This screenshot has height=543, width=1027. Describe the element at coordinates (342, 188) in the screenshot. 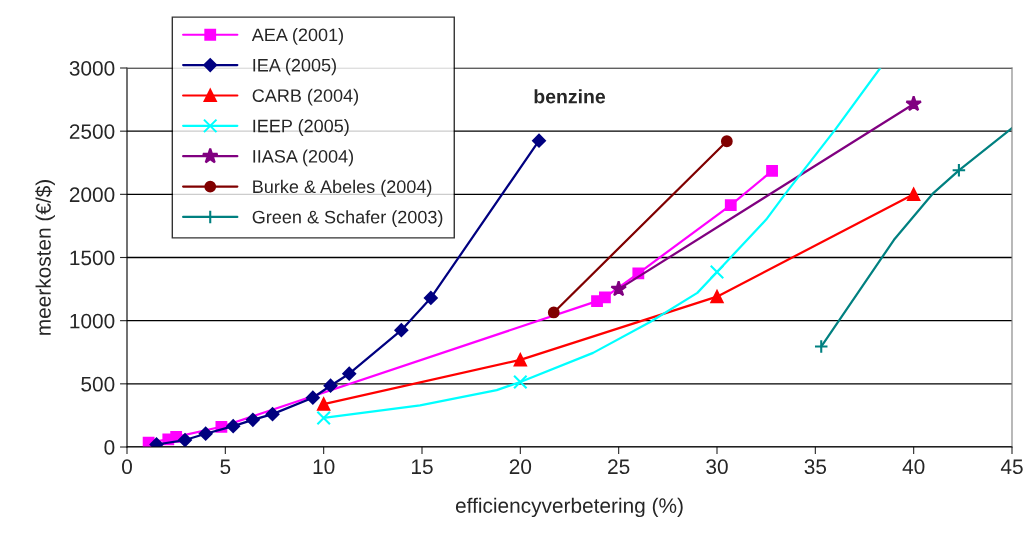

I see `legend-label: Burke & Abeles (2004)` at that location.